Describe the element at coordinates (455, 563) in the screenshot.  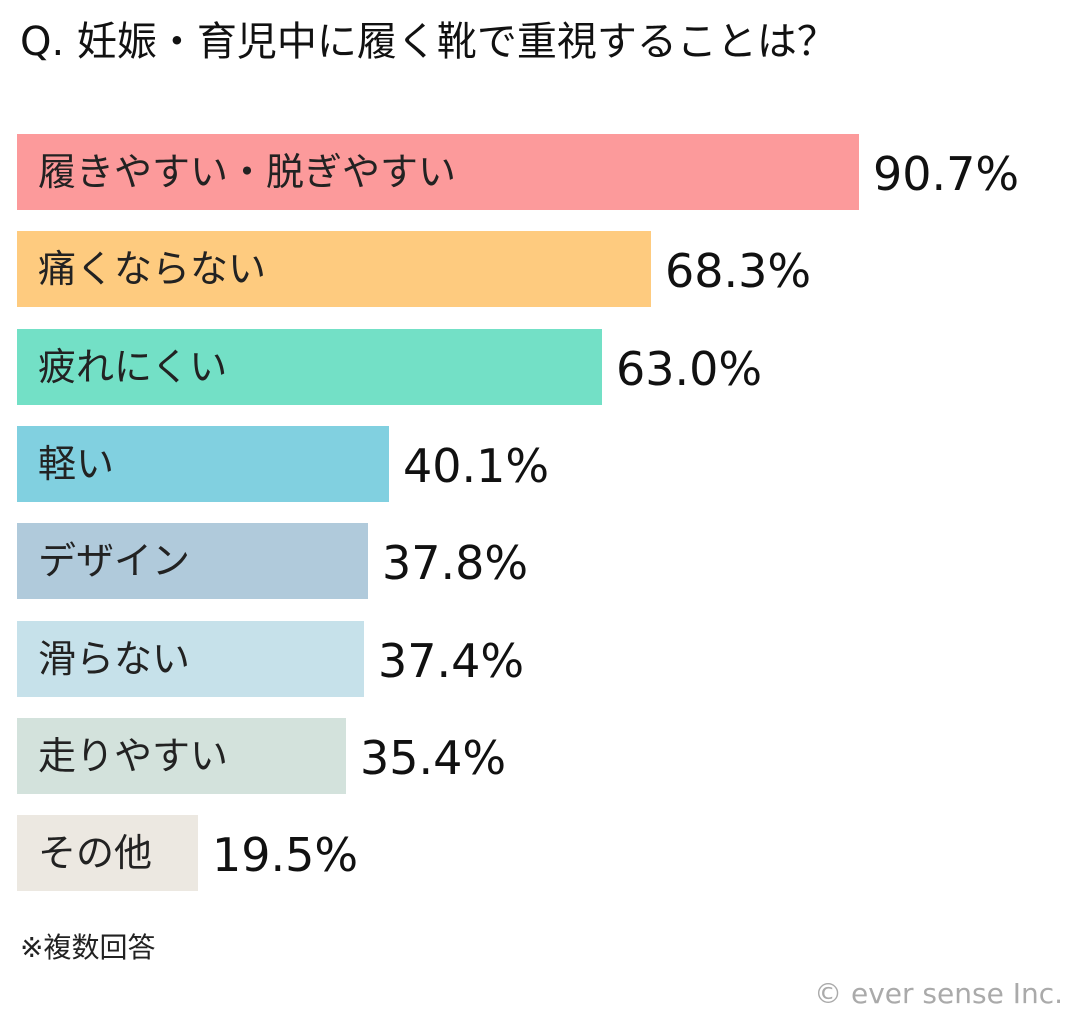
I see `bar-value-label: 37.8%` at that location.